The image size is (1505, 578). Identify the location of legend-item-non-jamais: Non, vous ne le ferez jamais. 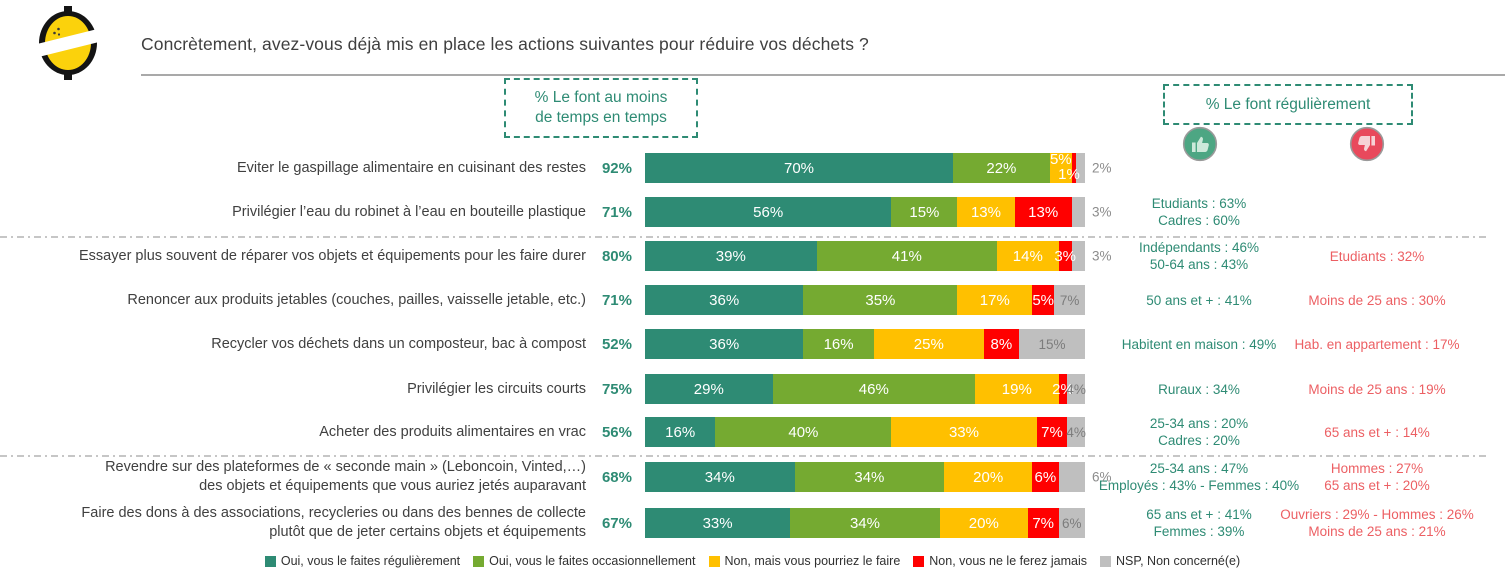
(1000, 561).